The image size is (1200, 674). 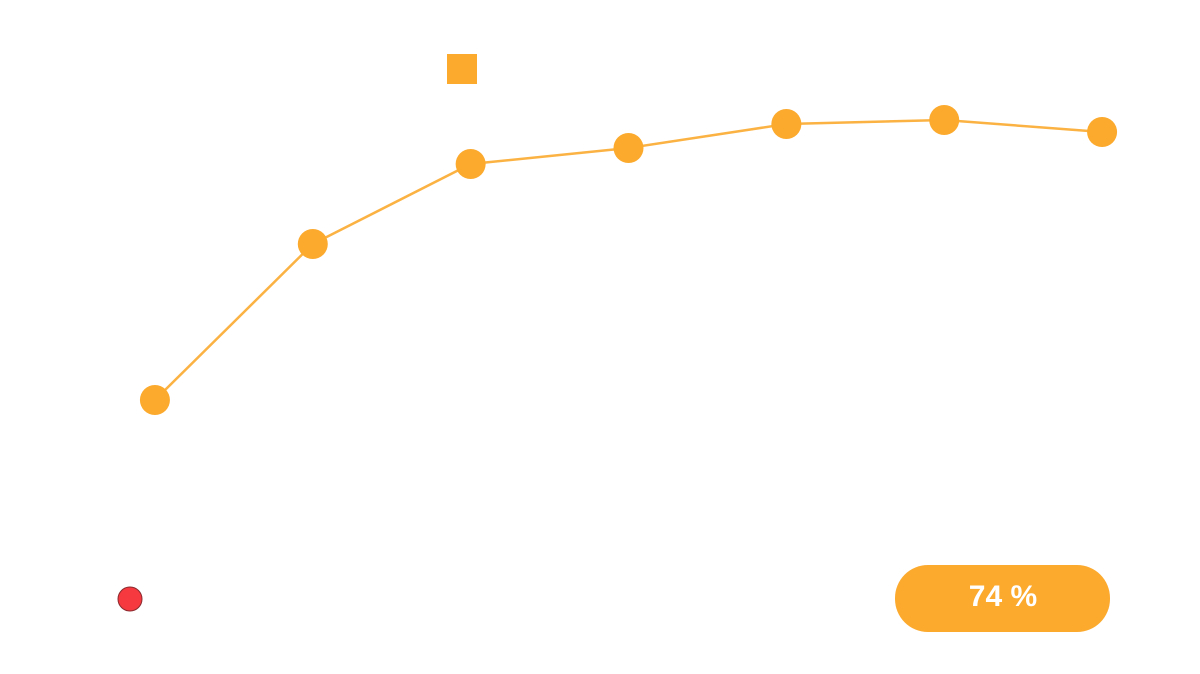 What do you see at coordinates (462, 69) in the screenshot?
I see `legend-swatch` at bounding box center [462, 69].